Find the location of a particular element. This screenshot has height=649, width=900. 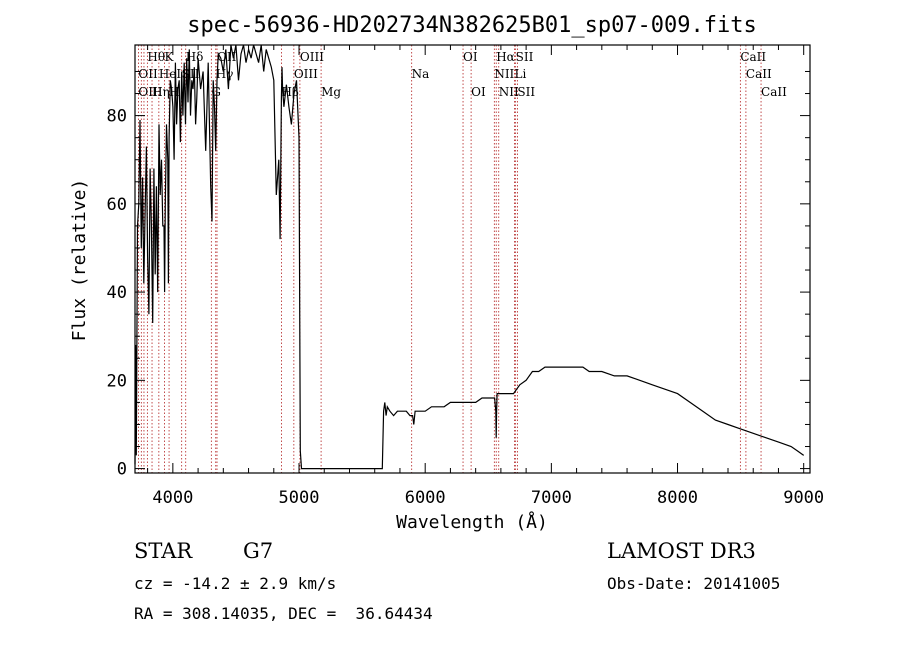

line-label-4: OIII is located at coordinates (312, 57).